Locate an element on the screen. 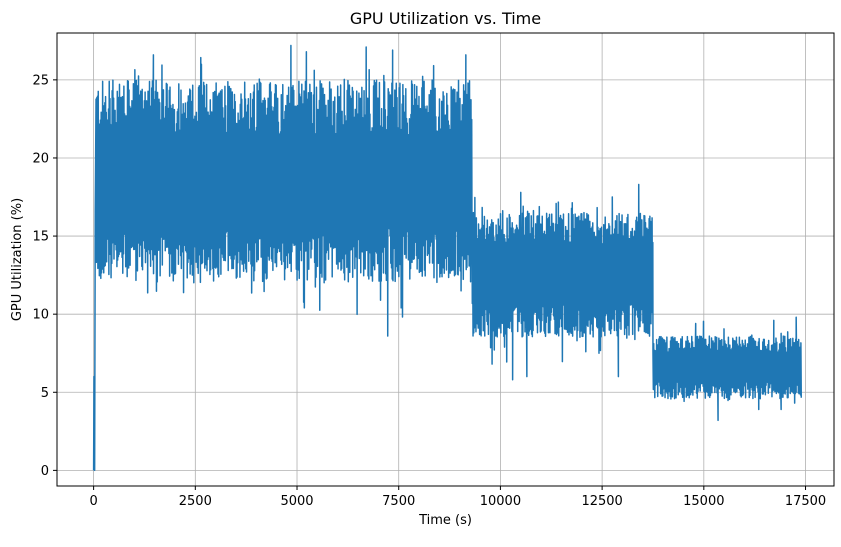 This screenshot has width=841, height=547. chart-title: GPU Utilization vs. Time is located at coordinates (445, 18).